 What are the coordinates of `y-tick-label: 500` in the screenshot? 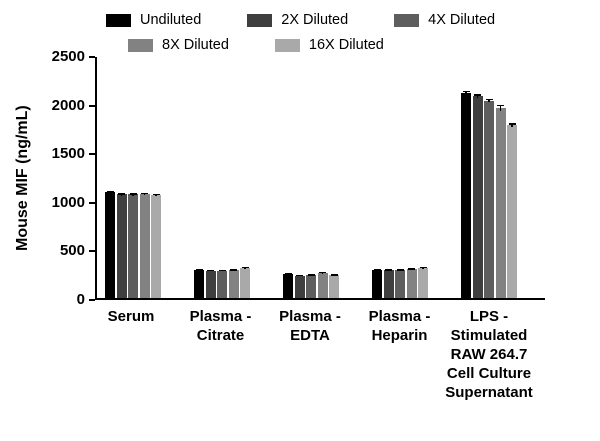 It's located at (72, 251).